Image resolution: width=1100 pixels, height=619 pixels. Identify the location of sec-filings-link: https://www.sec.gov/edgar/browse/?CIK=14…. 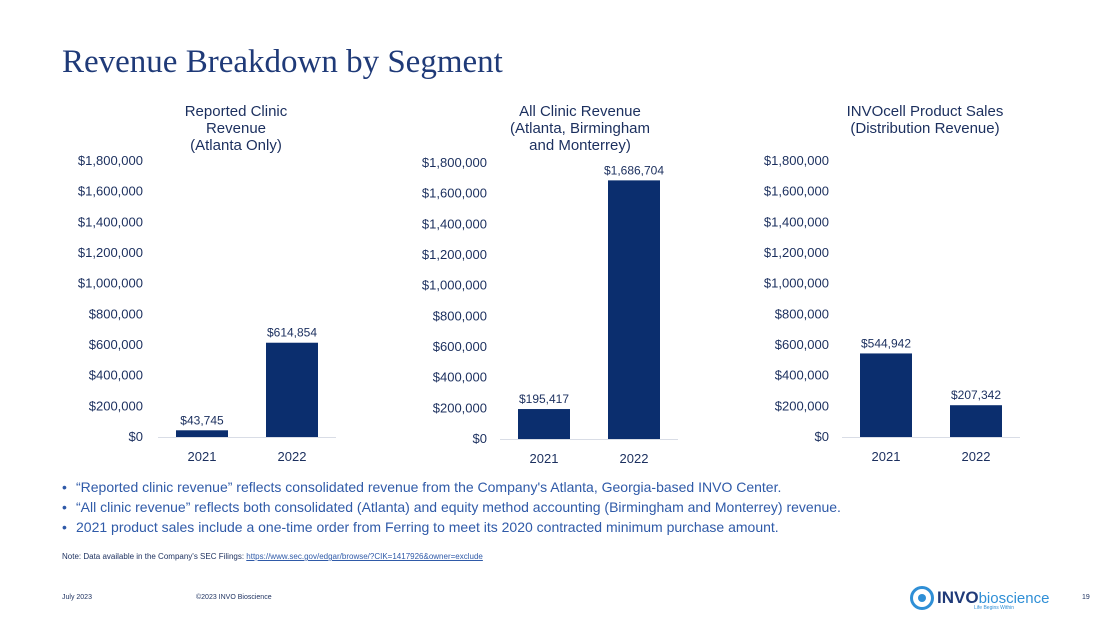
(364, 556).